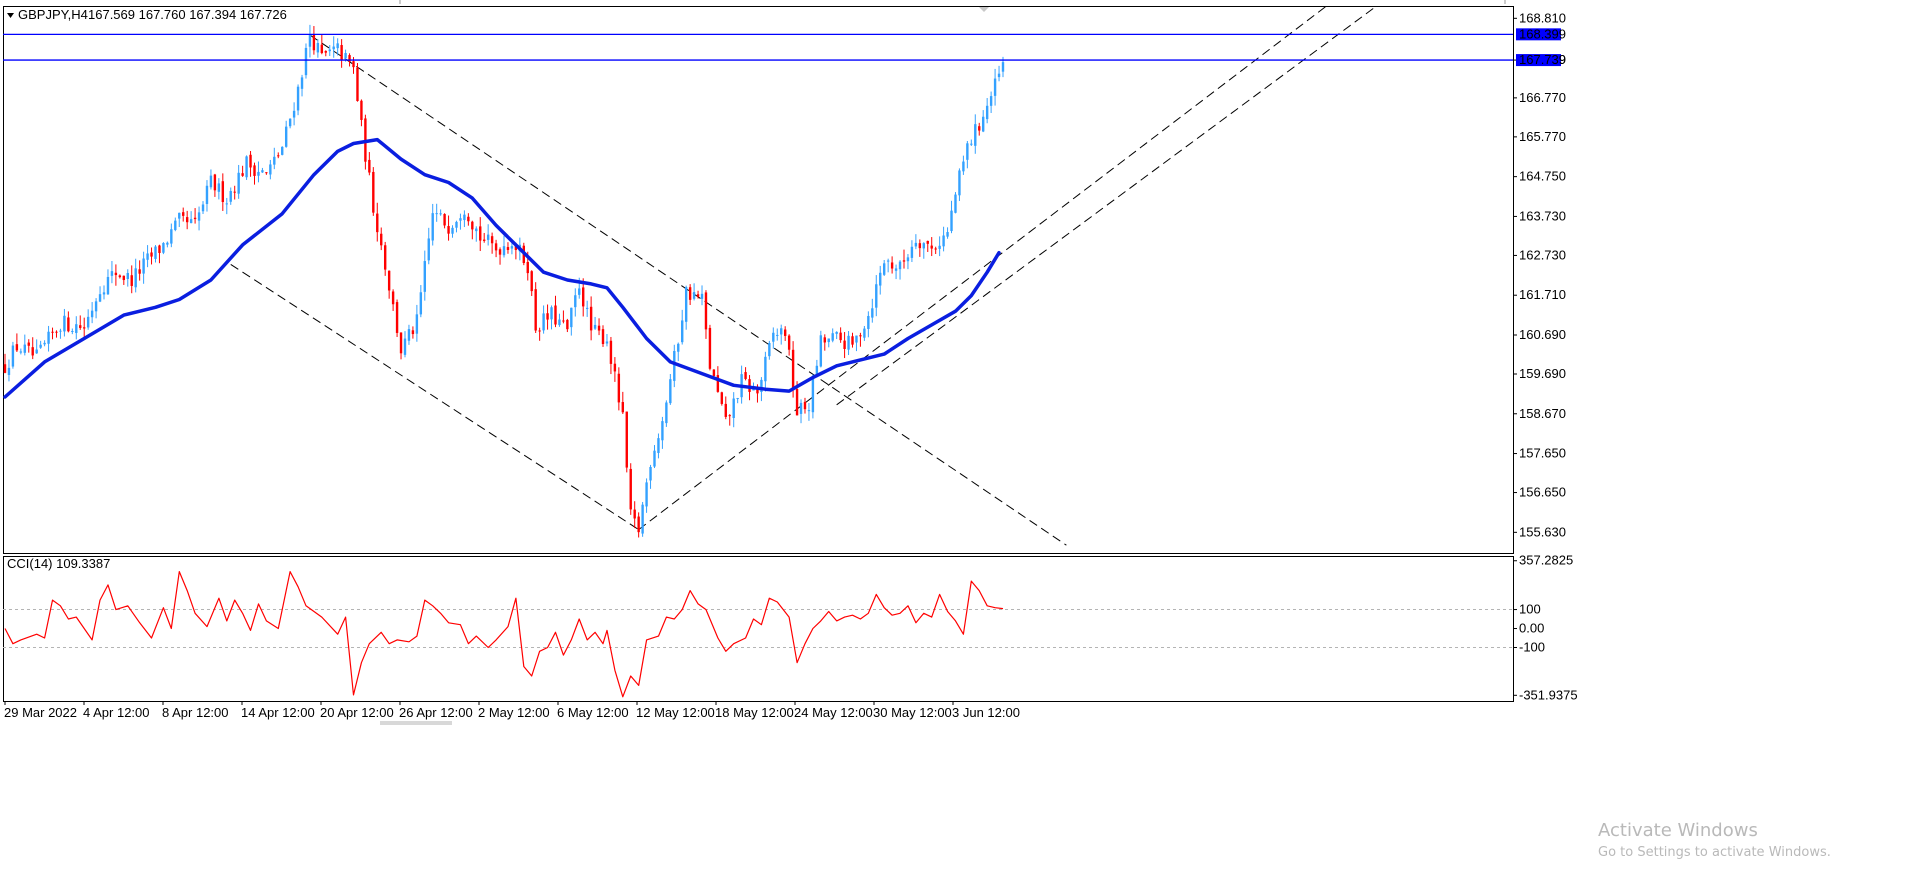  I want to click on cci-line, so click(504, 634).